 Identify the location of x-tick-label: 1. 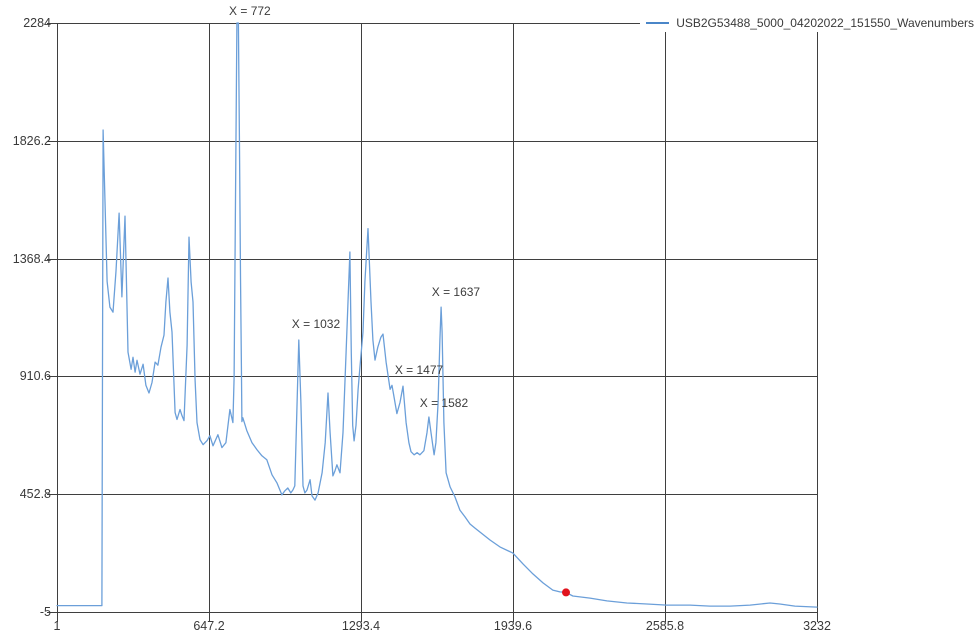
(57, 626).